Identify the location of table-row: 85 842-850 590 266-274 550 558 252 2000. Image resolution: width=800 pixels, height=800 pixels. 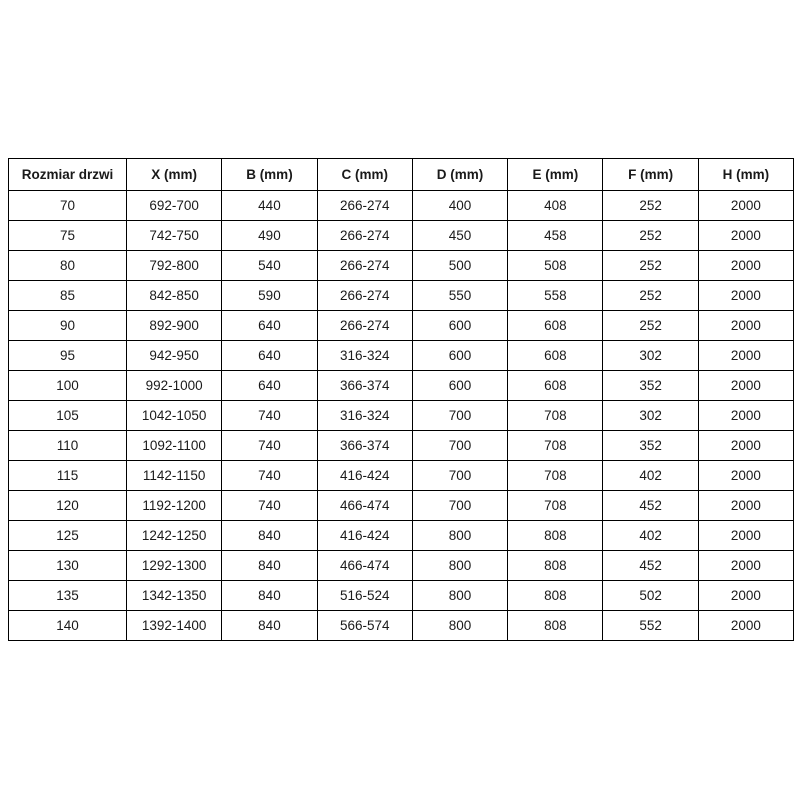
(401, 295).